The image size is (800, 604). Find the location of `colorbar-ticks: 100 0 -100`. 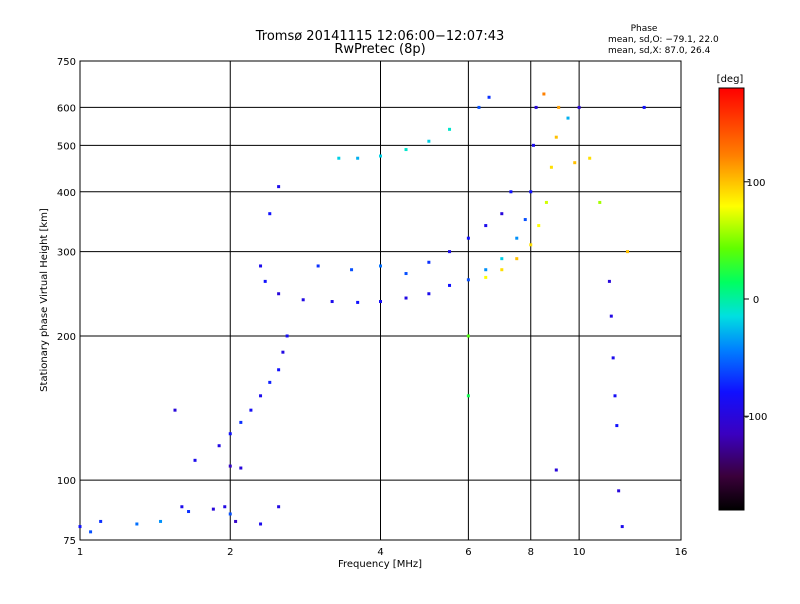

colorbar-ticks: 100 0 -100 is located at coordinates (755, 300).